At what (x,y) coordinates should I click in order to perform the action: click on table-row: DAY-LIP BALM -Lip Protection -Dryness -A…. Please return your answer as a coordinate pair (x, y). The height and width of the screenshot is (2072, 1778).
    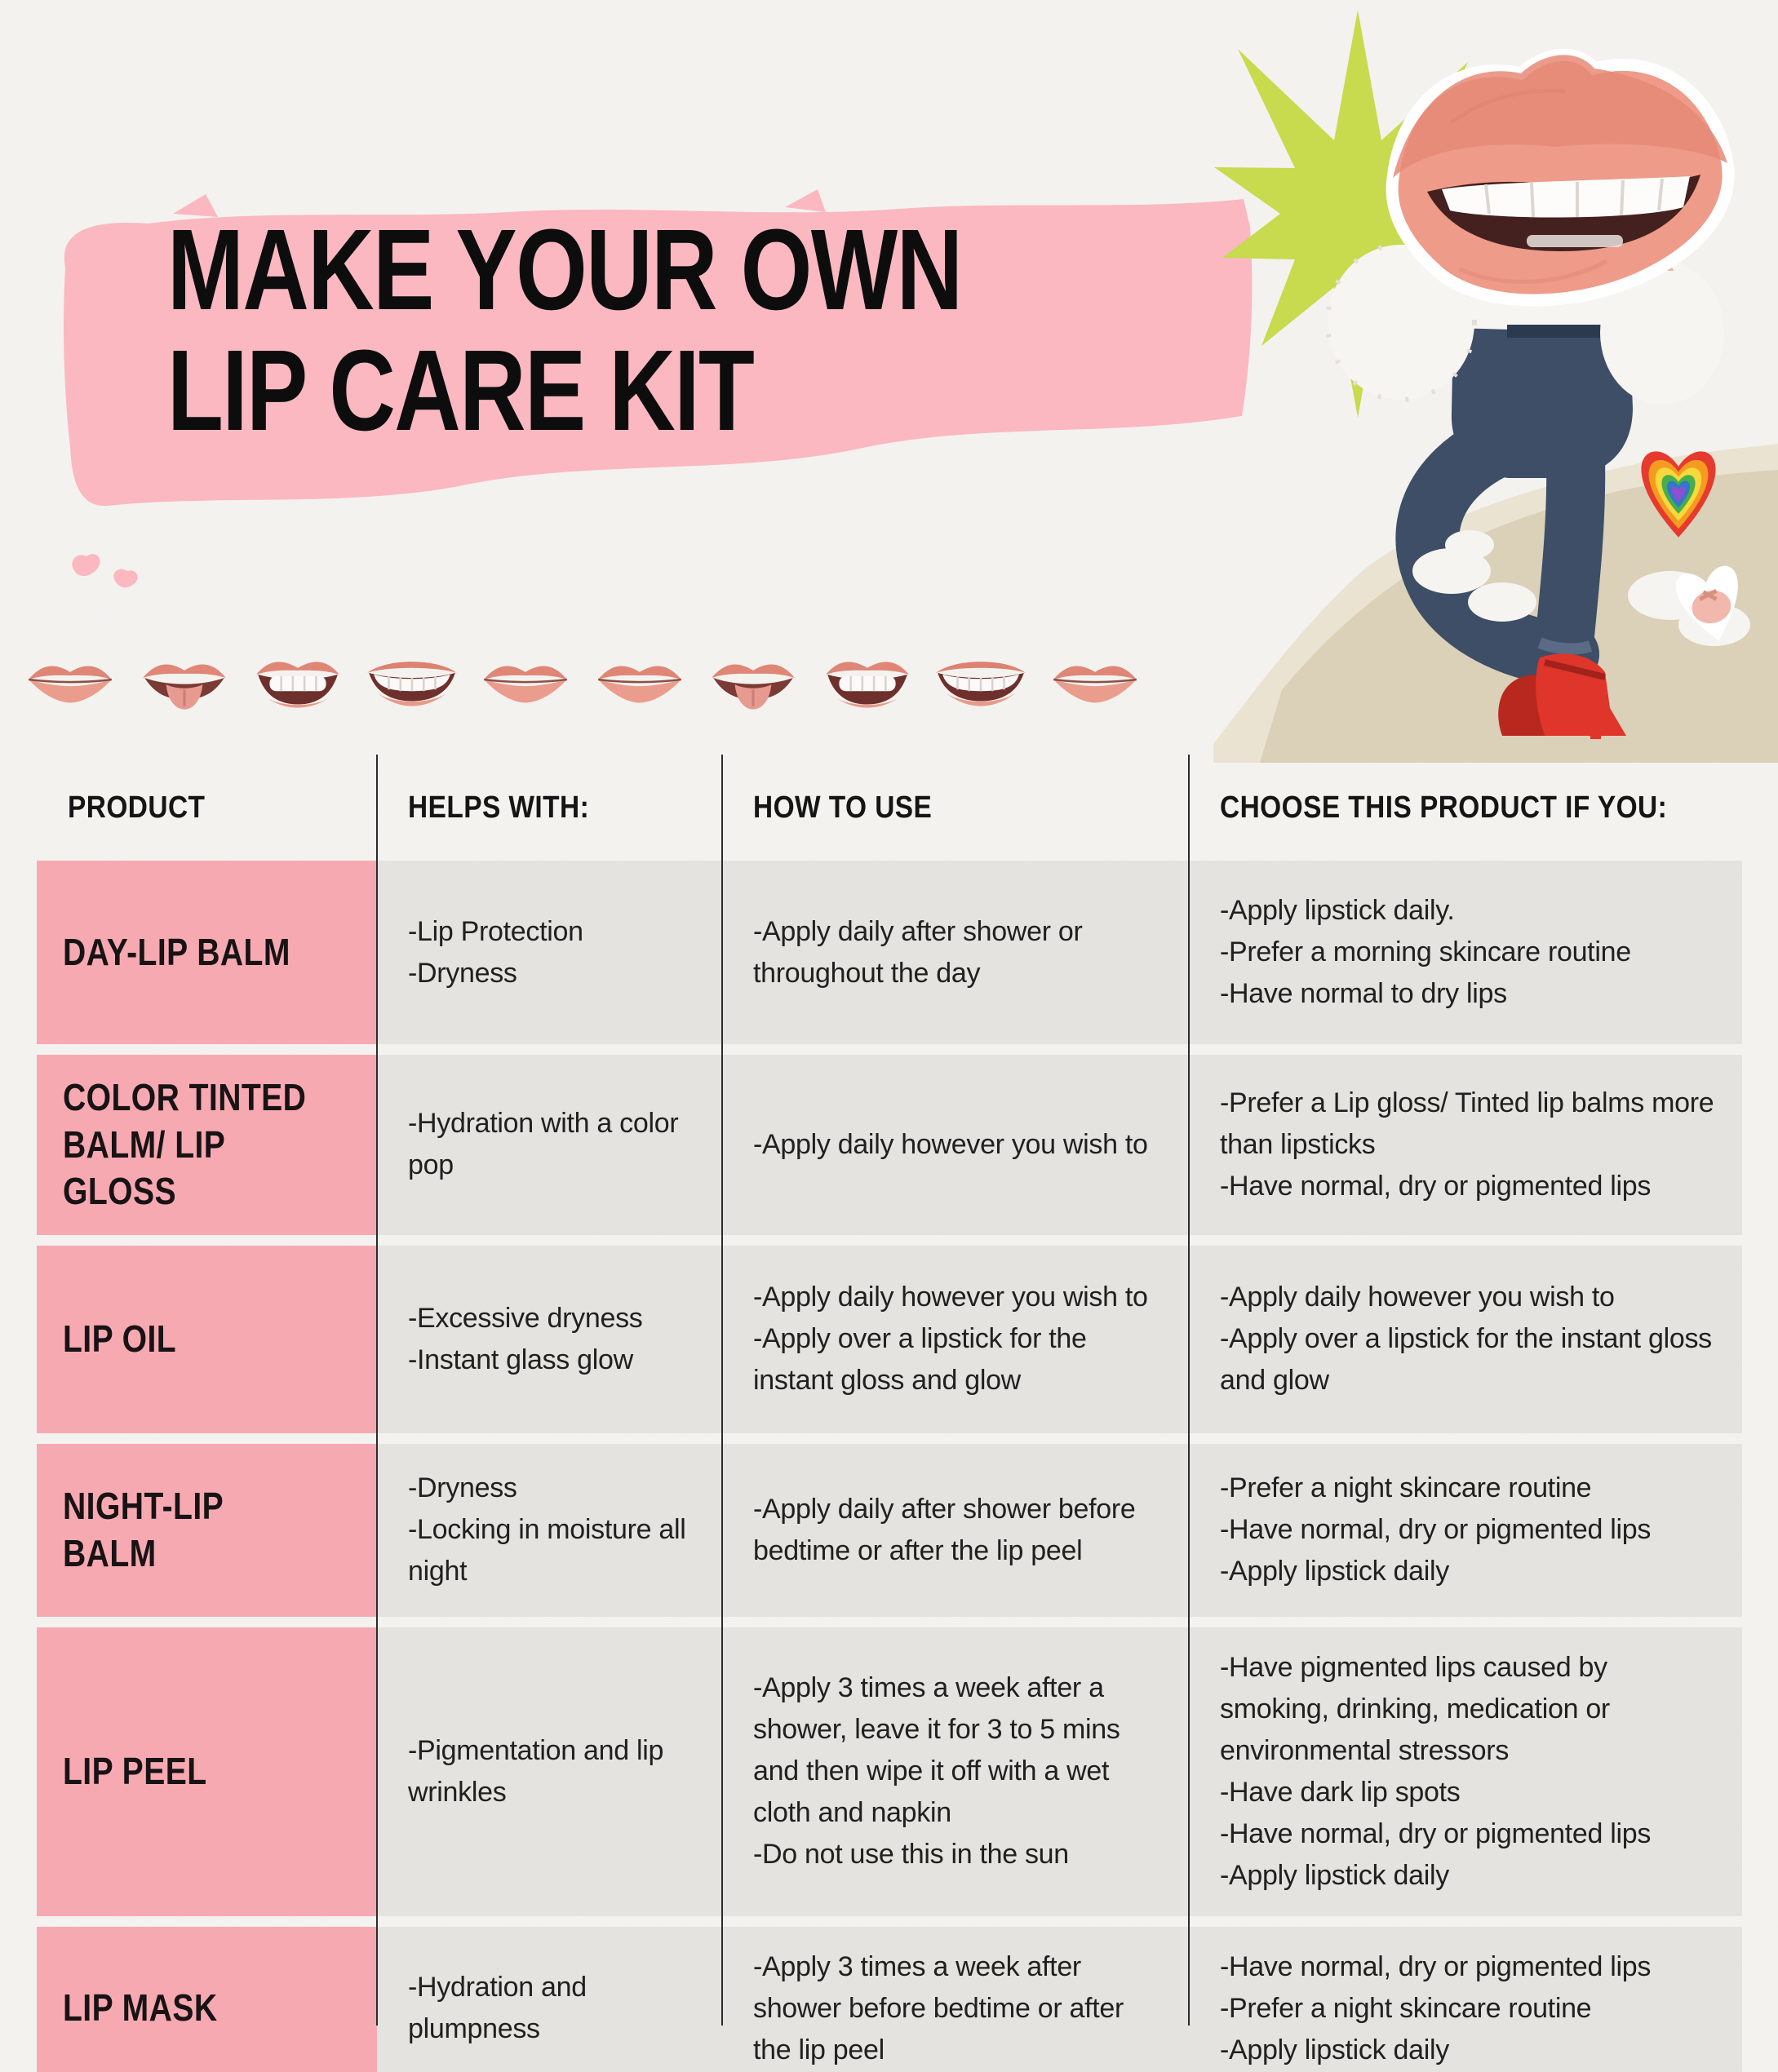
    Looking at the image, I should click on (889, 952).